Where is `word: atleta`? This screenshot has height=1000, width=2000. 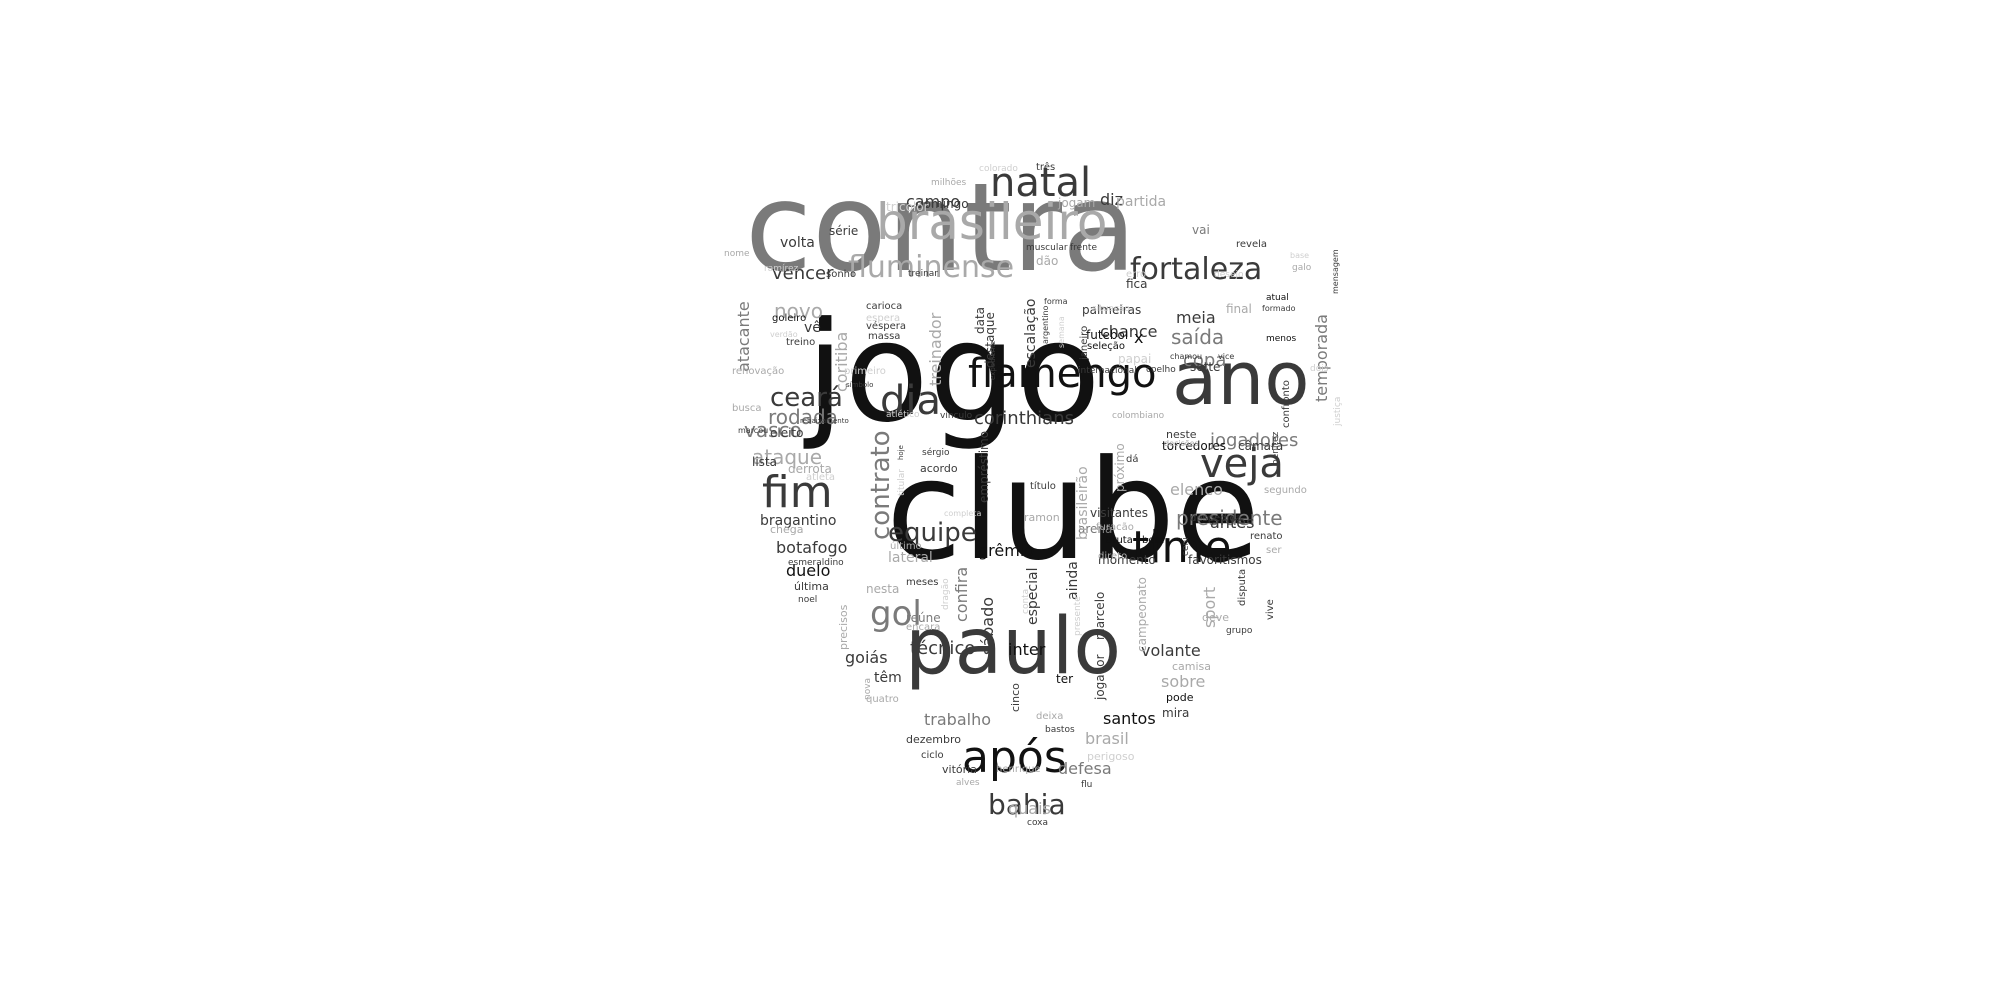
word: atleta is located at coordinates (821, 478).